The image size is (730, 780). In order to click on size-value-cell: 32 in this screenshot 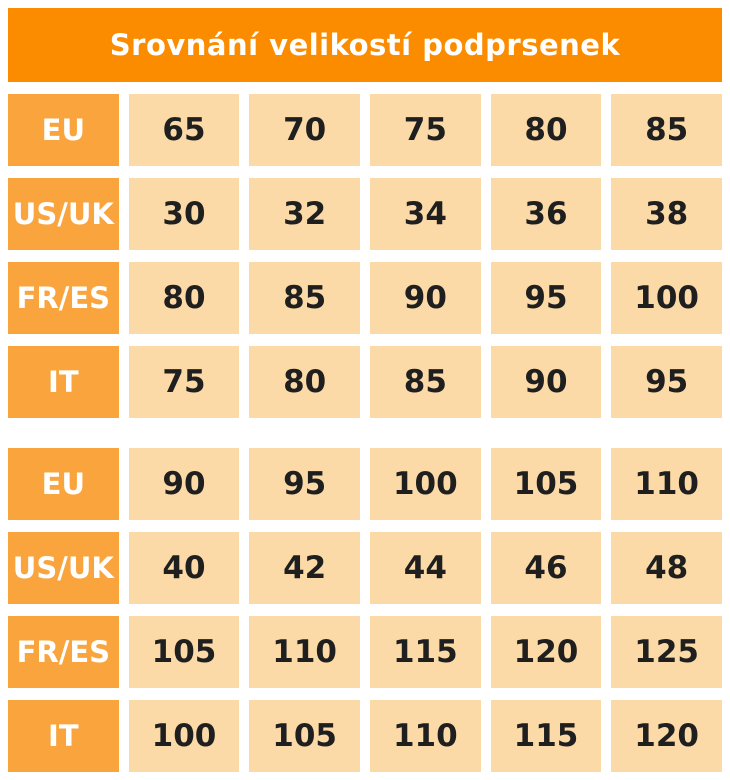, I will do `click(304, 214)`.